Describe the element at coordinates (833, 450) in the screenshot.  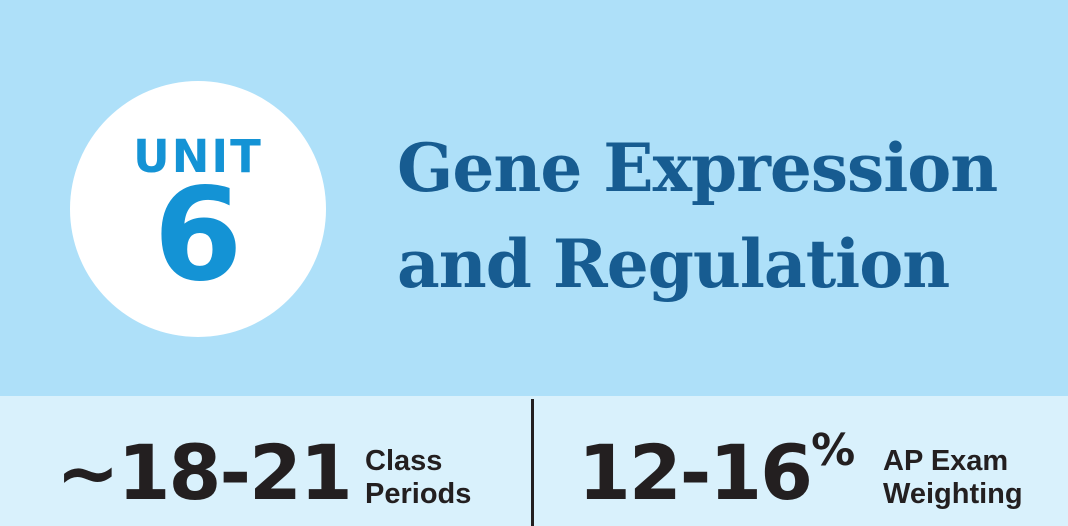
I see `percent-sign: %` at that location.